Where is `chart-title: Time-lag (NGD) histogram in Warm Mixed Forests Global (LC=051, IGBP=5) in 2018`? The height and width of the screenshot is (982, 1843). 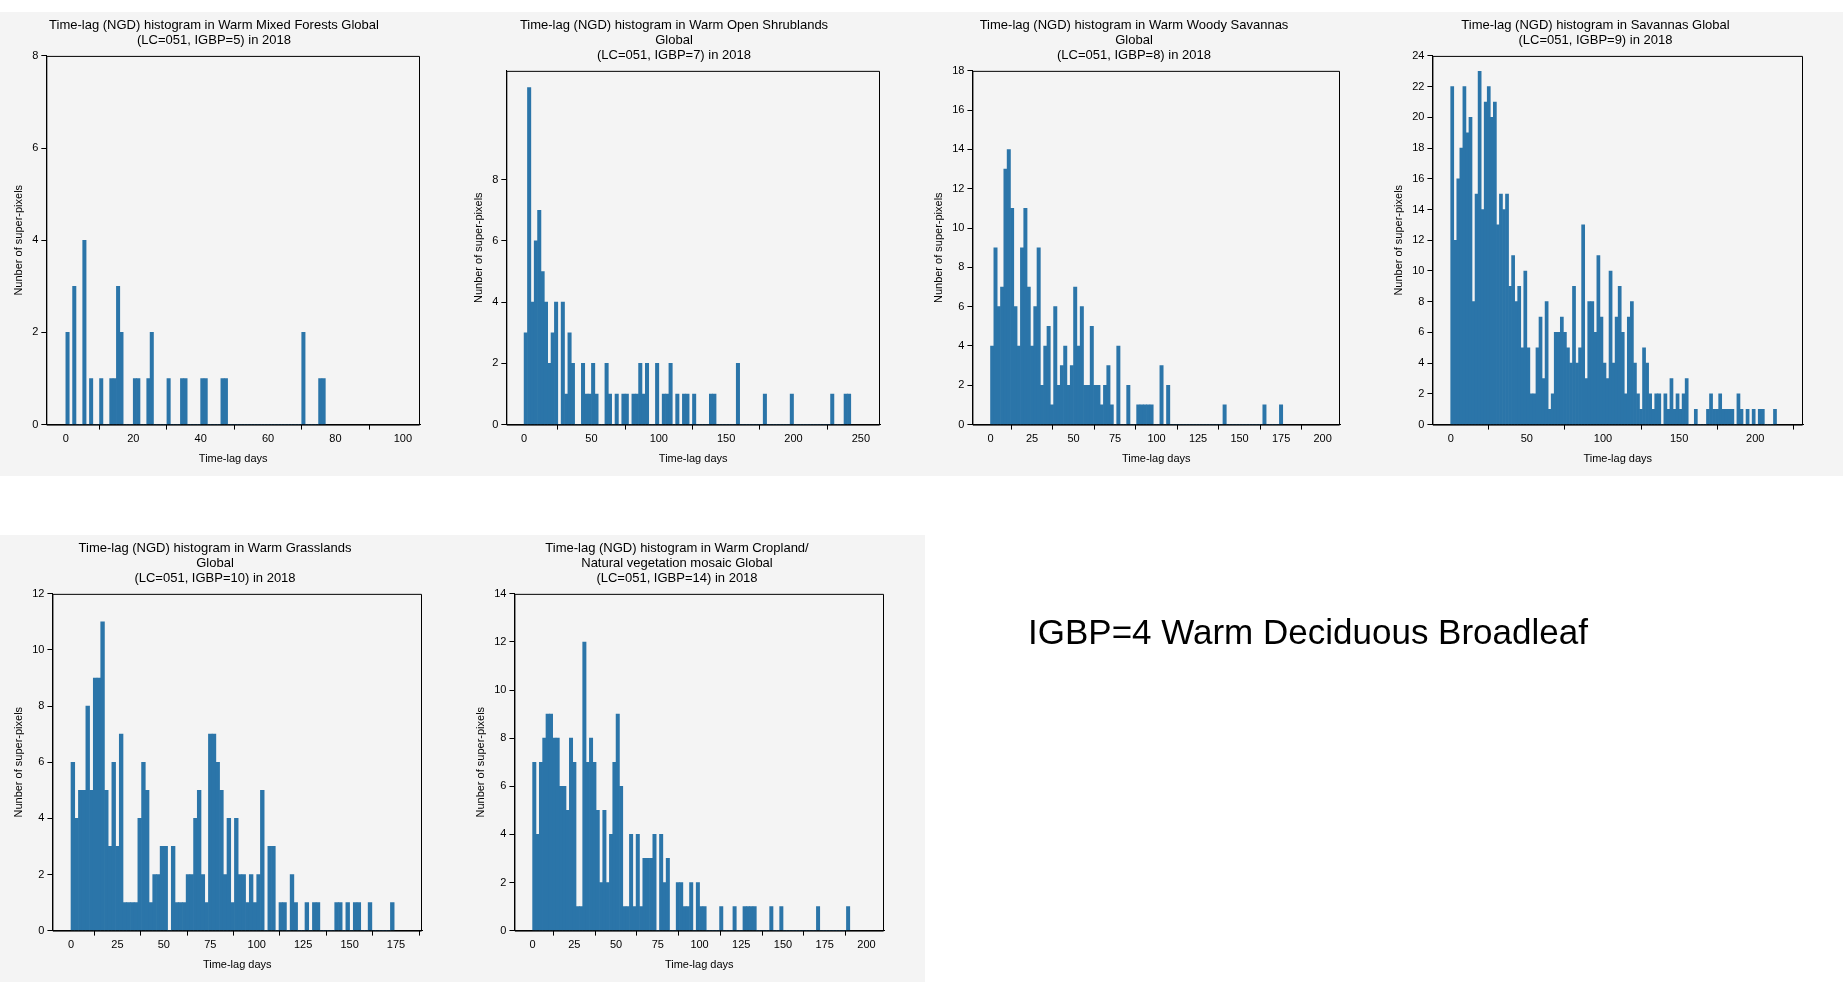
chart-title: Time-lag (NGD) histogram in Warm Mixed Forests Global (LC=051, IGBP=5) in 2018 is located at coordinates (214, 32).